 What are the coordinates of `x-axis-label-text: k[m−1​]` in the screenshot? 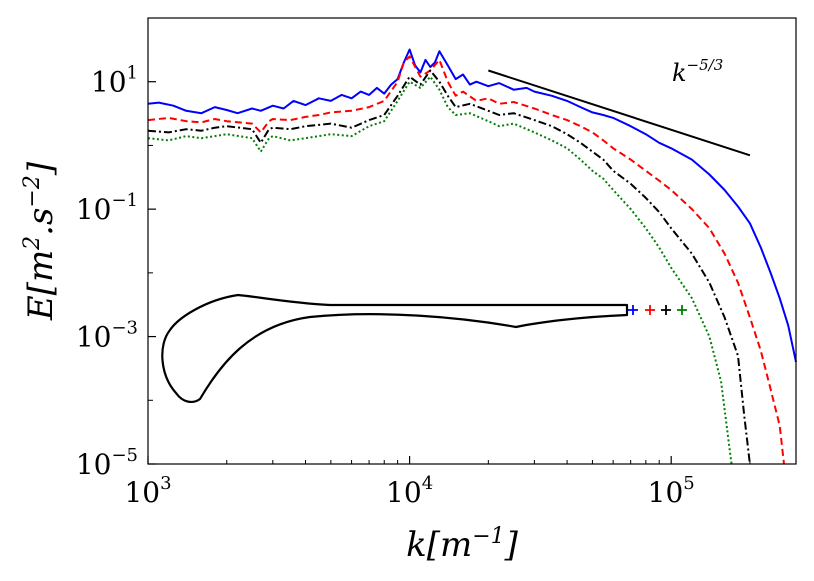 It's located at (462, 544).